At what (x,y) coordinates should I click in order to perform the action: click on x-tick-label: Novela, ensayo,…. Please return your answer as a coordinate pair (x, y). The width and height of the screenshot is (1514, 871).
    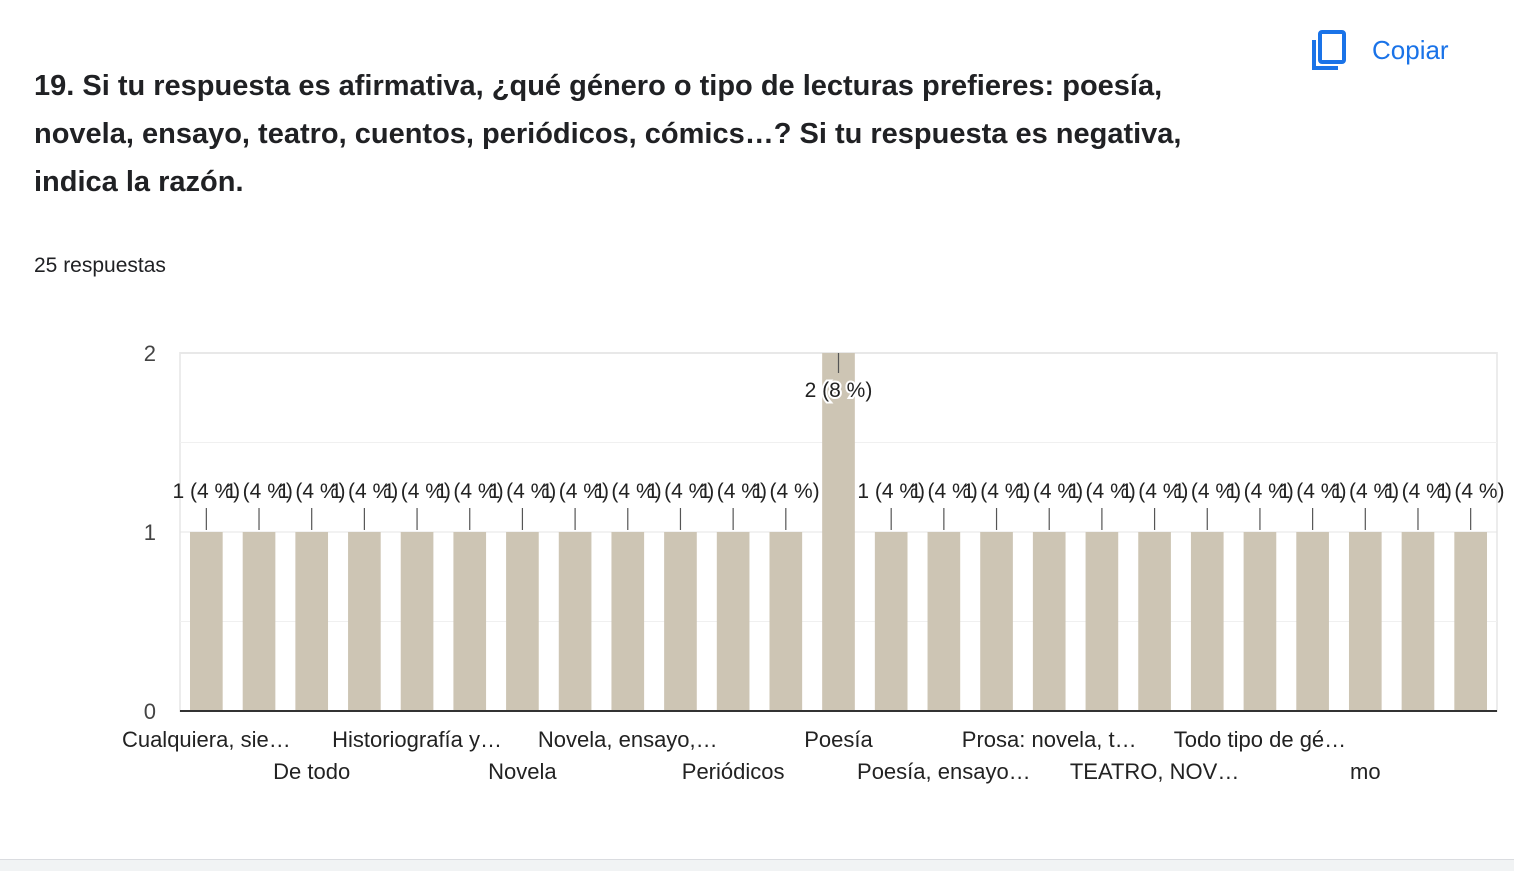
    Looking at the image, I should click on (628, 739).